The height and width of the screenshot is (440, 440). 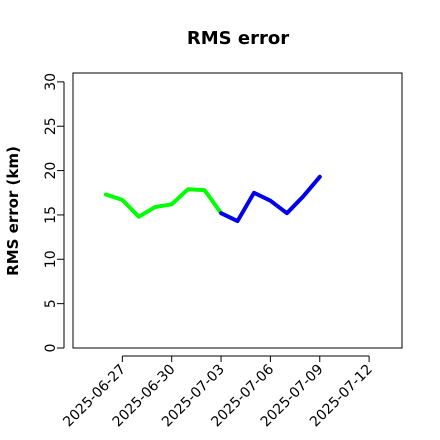 I want to click on y-tick-label: 5, so click(x=51, y=303).